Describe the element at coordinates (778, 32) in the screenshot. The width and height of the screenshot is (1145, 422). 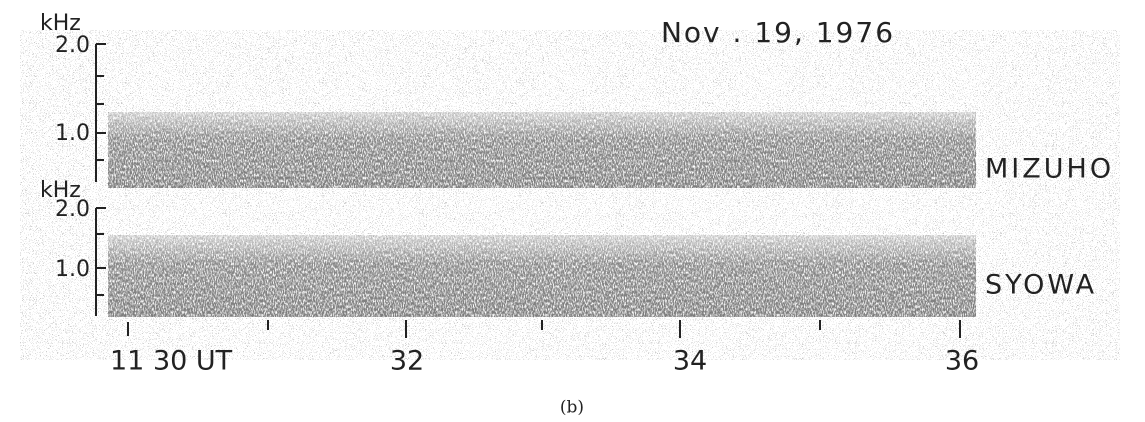
I see `date: Nov . 19, 1976` at that location.